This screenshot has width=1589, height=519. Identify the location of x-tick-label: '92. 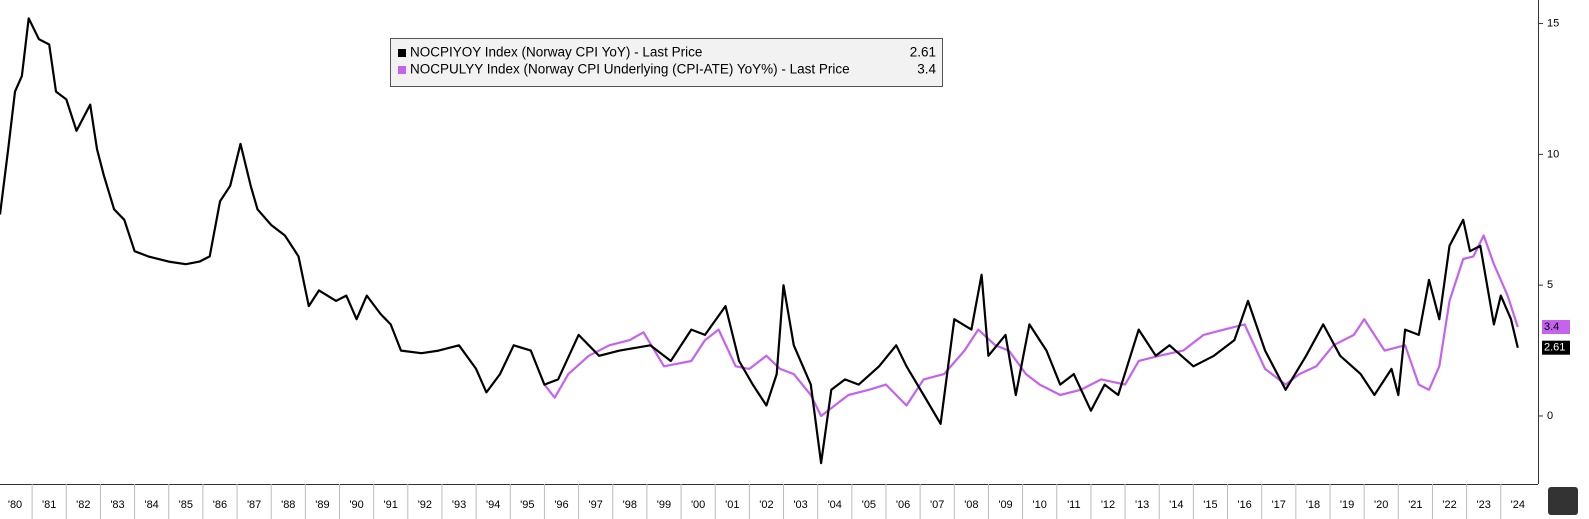
(425, 505).